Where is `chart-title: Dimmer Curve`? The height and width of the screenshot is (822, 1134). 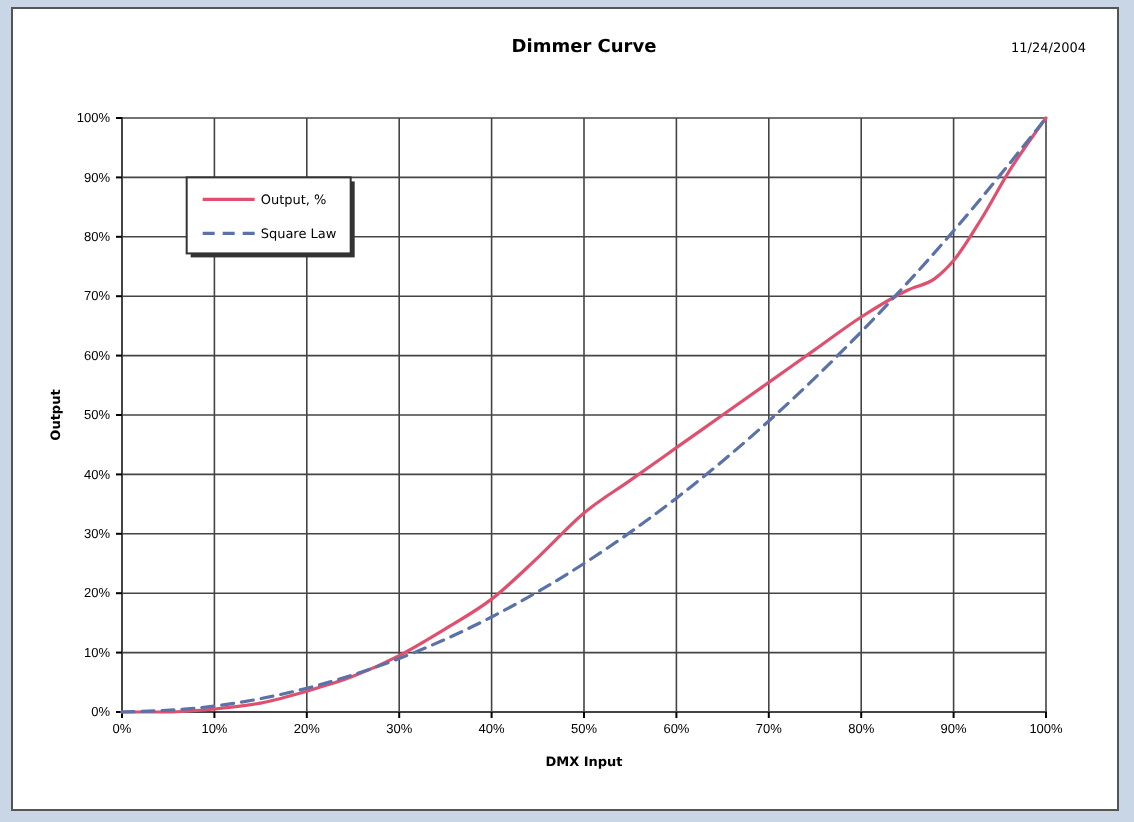
chart-title: Dimmer Curve is located at coordinates (584, 48).